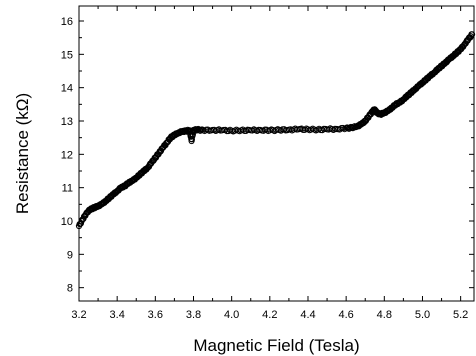  Describe the element at coordinates (67, 222) in the screenshot. I see `y-tick-label: 10` at that location.